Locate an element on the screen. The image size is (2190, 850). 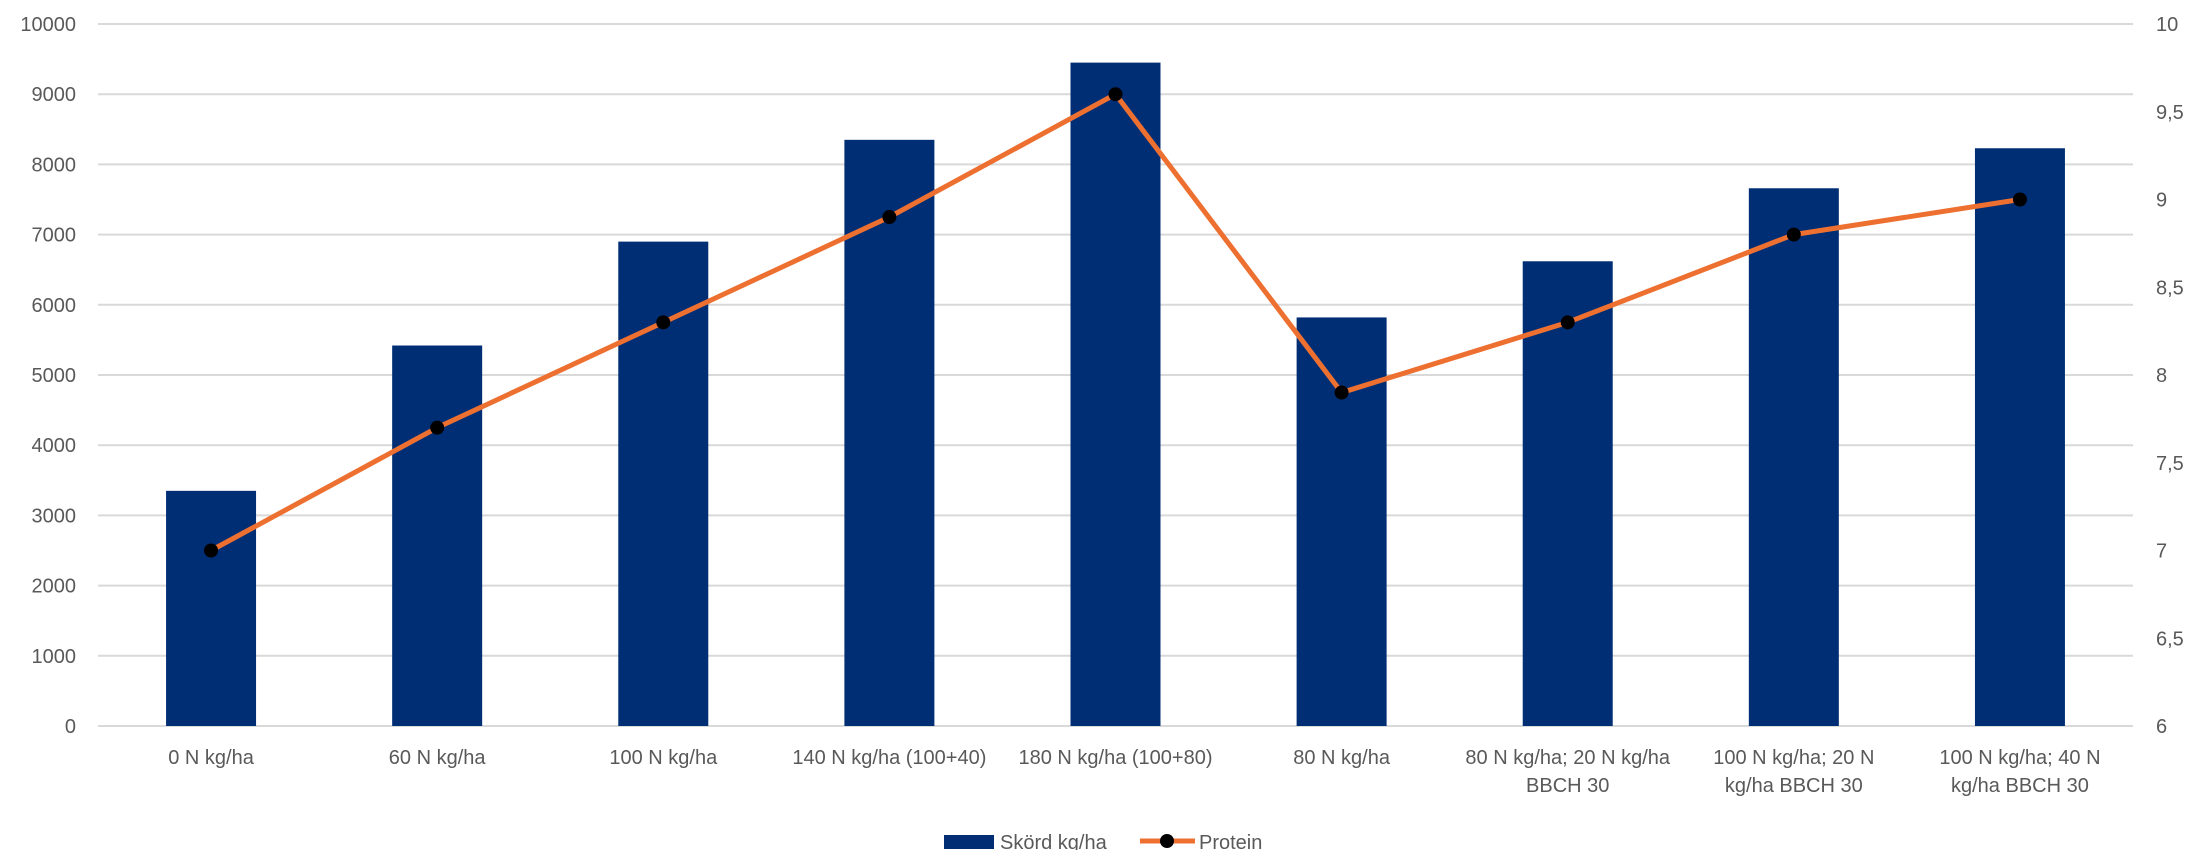
right-axis-tick-label: 7,5 is located at coordinates (2170, 464).